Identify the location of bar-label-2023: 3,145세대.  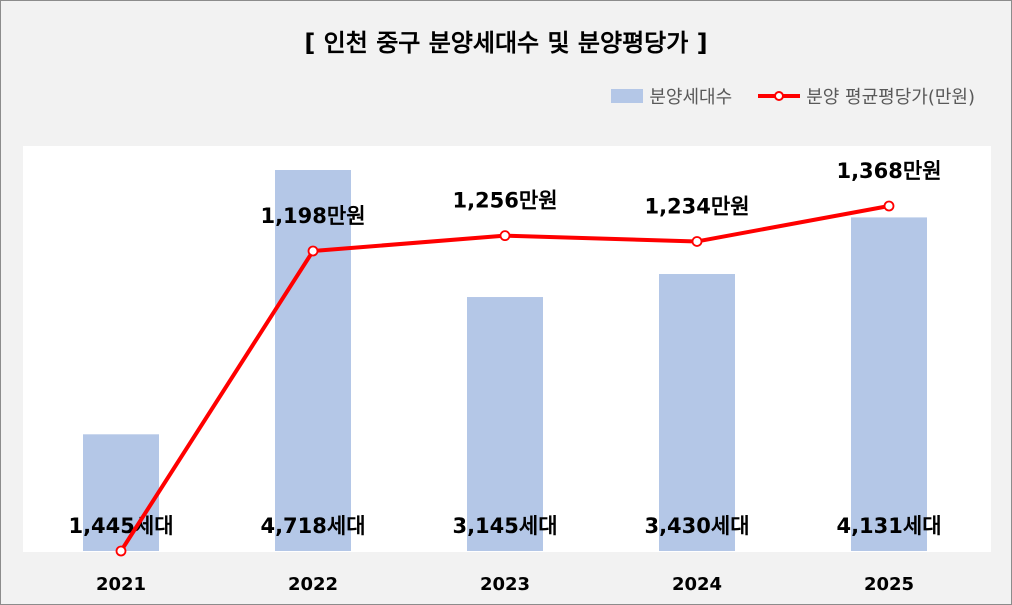
(504, 526).